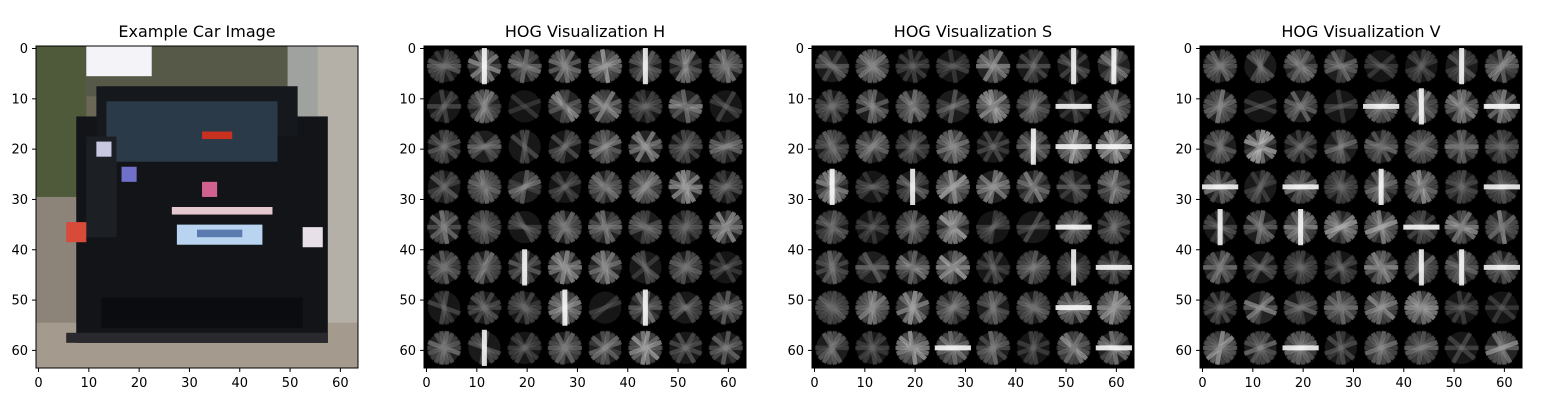 Image resolution: width=1547 pixels, height=405 pixels. I want to click on photo-taillight-left, so click(76, 232).